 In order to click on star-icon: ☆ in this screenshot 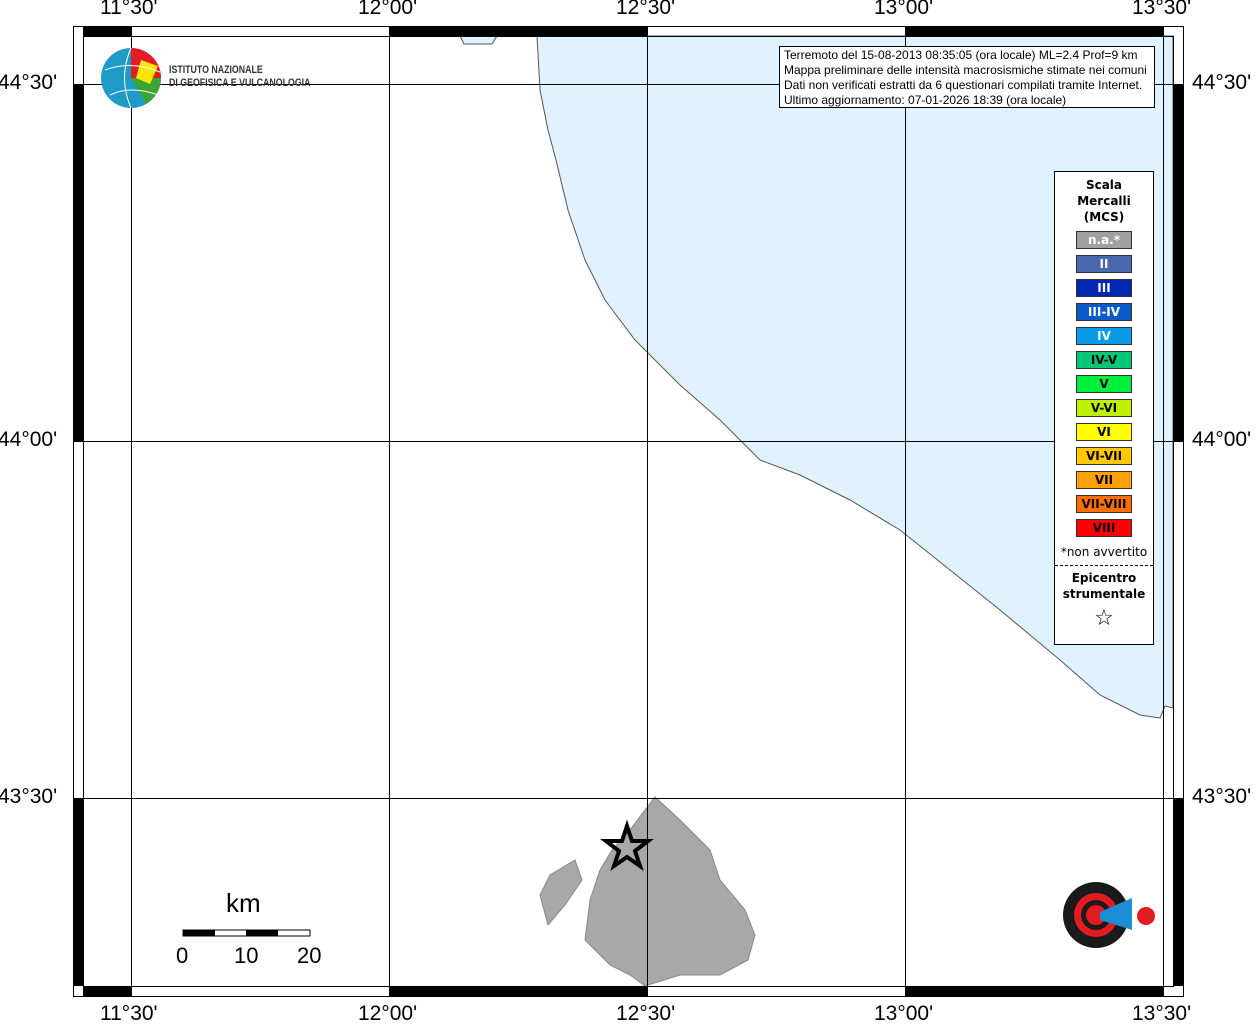, I will do `click(1104, 618)`.